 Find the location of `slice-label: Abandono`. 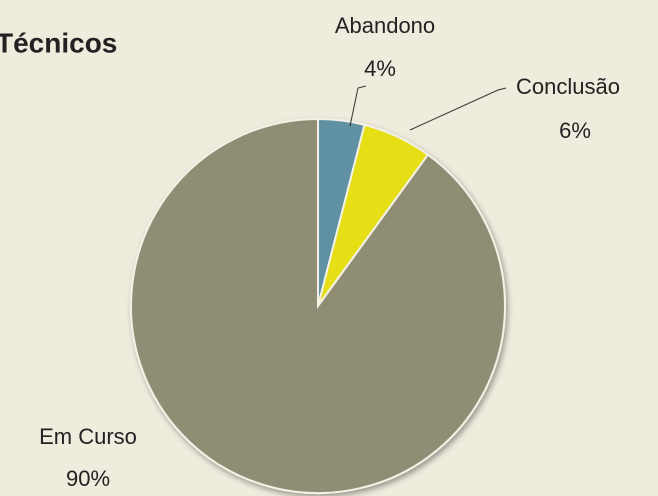

slice-label: Abandono is located at coordinates (385, 25).